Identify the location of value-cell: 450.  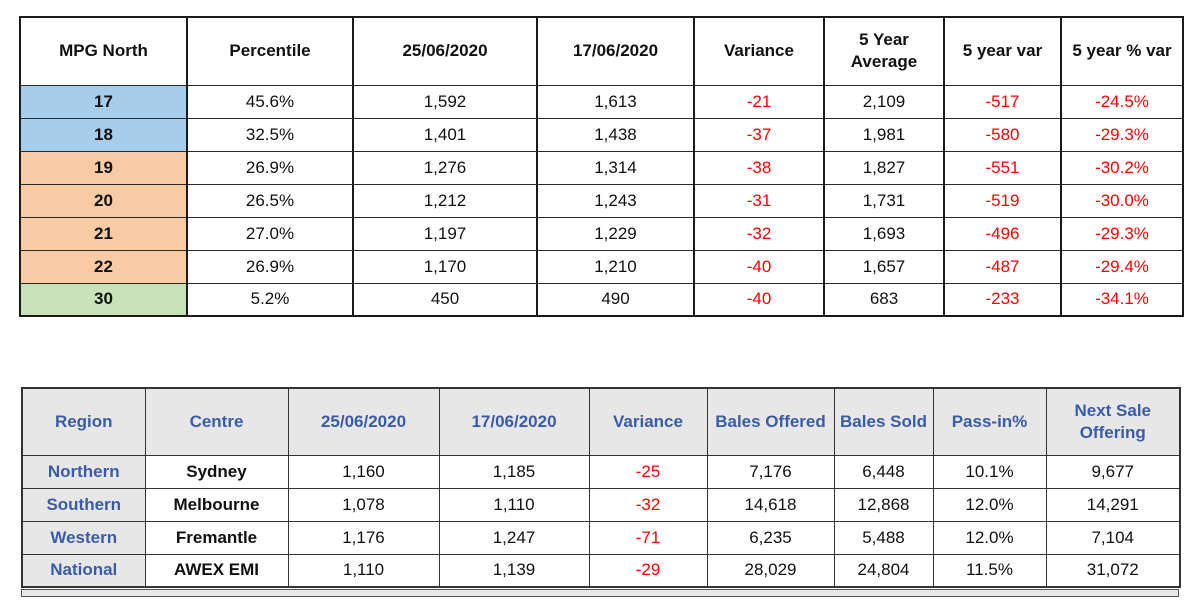
(445, 299).